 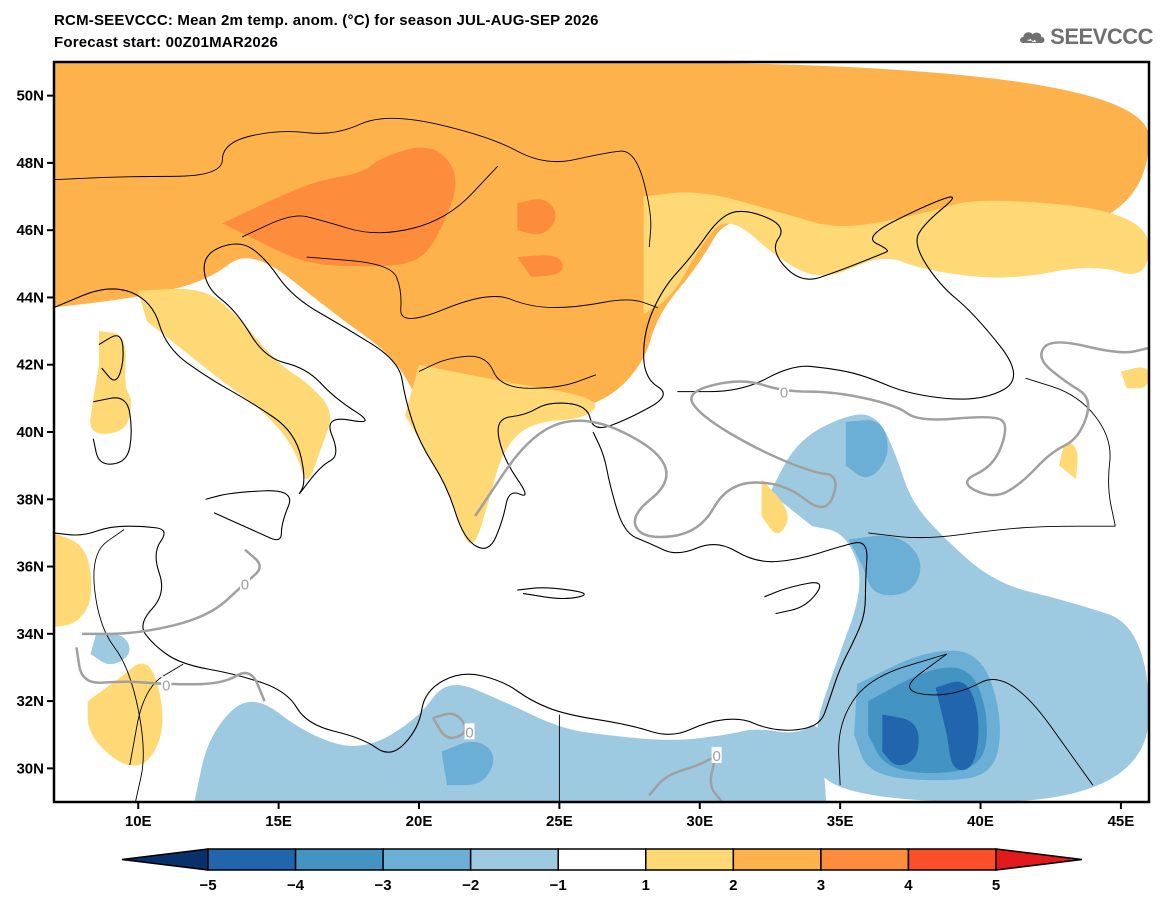 I want to click on tunisia-cool-region, so click(x=110, y=649).